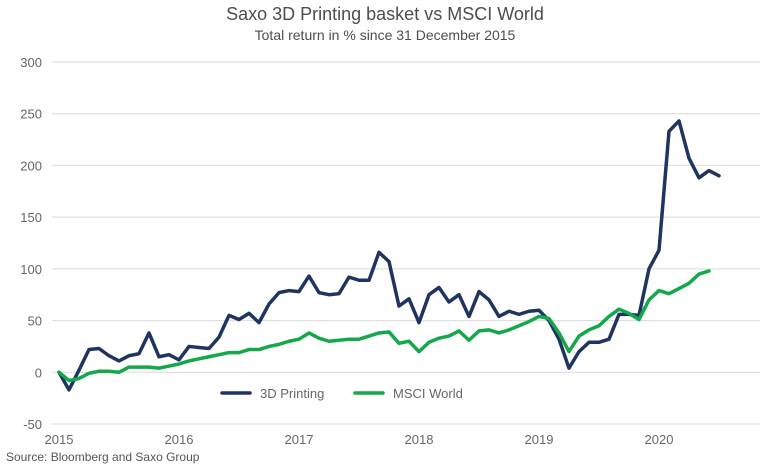 This screenshot has height=471, width=770. Describe the element at coordinates (359, 439) in the screenshot. I see `x-axis-ticks: 2015 2016 2017 2018 2019 2020` at that location.